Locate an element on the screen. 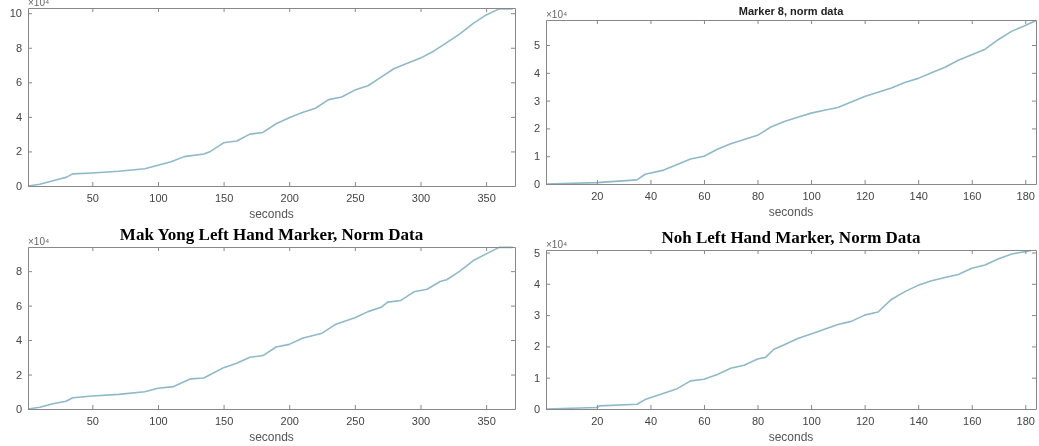  chart-title: Marker 8, norm data is located at coordinates (791, 11).